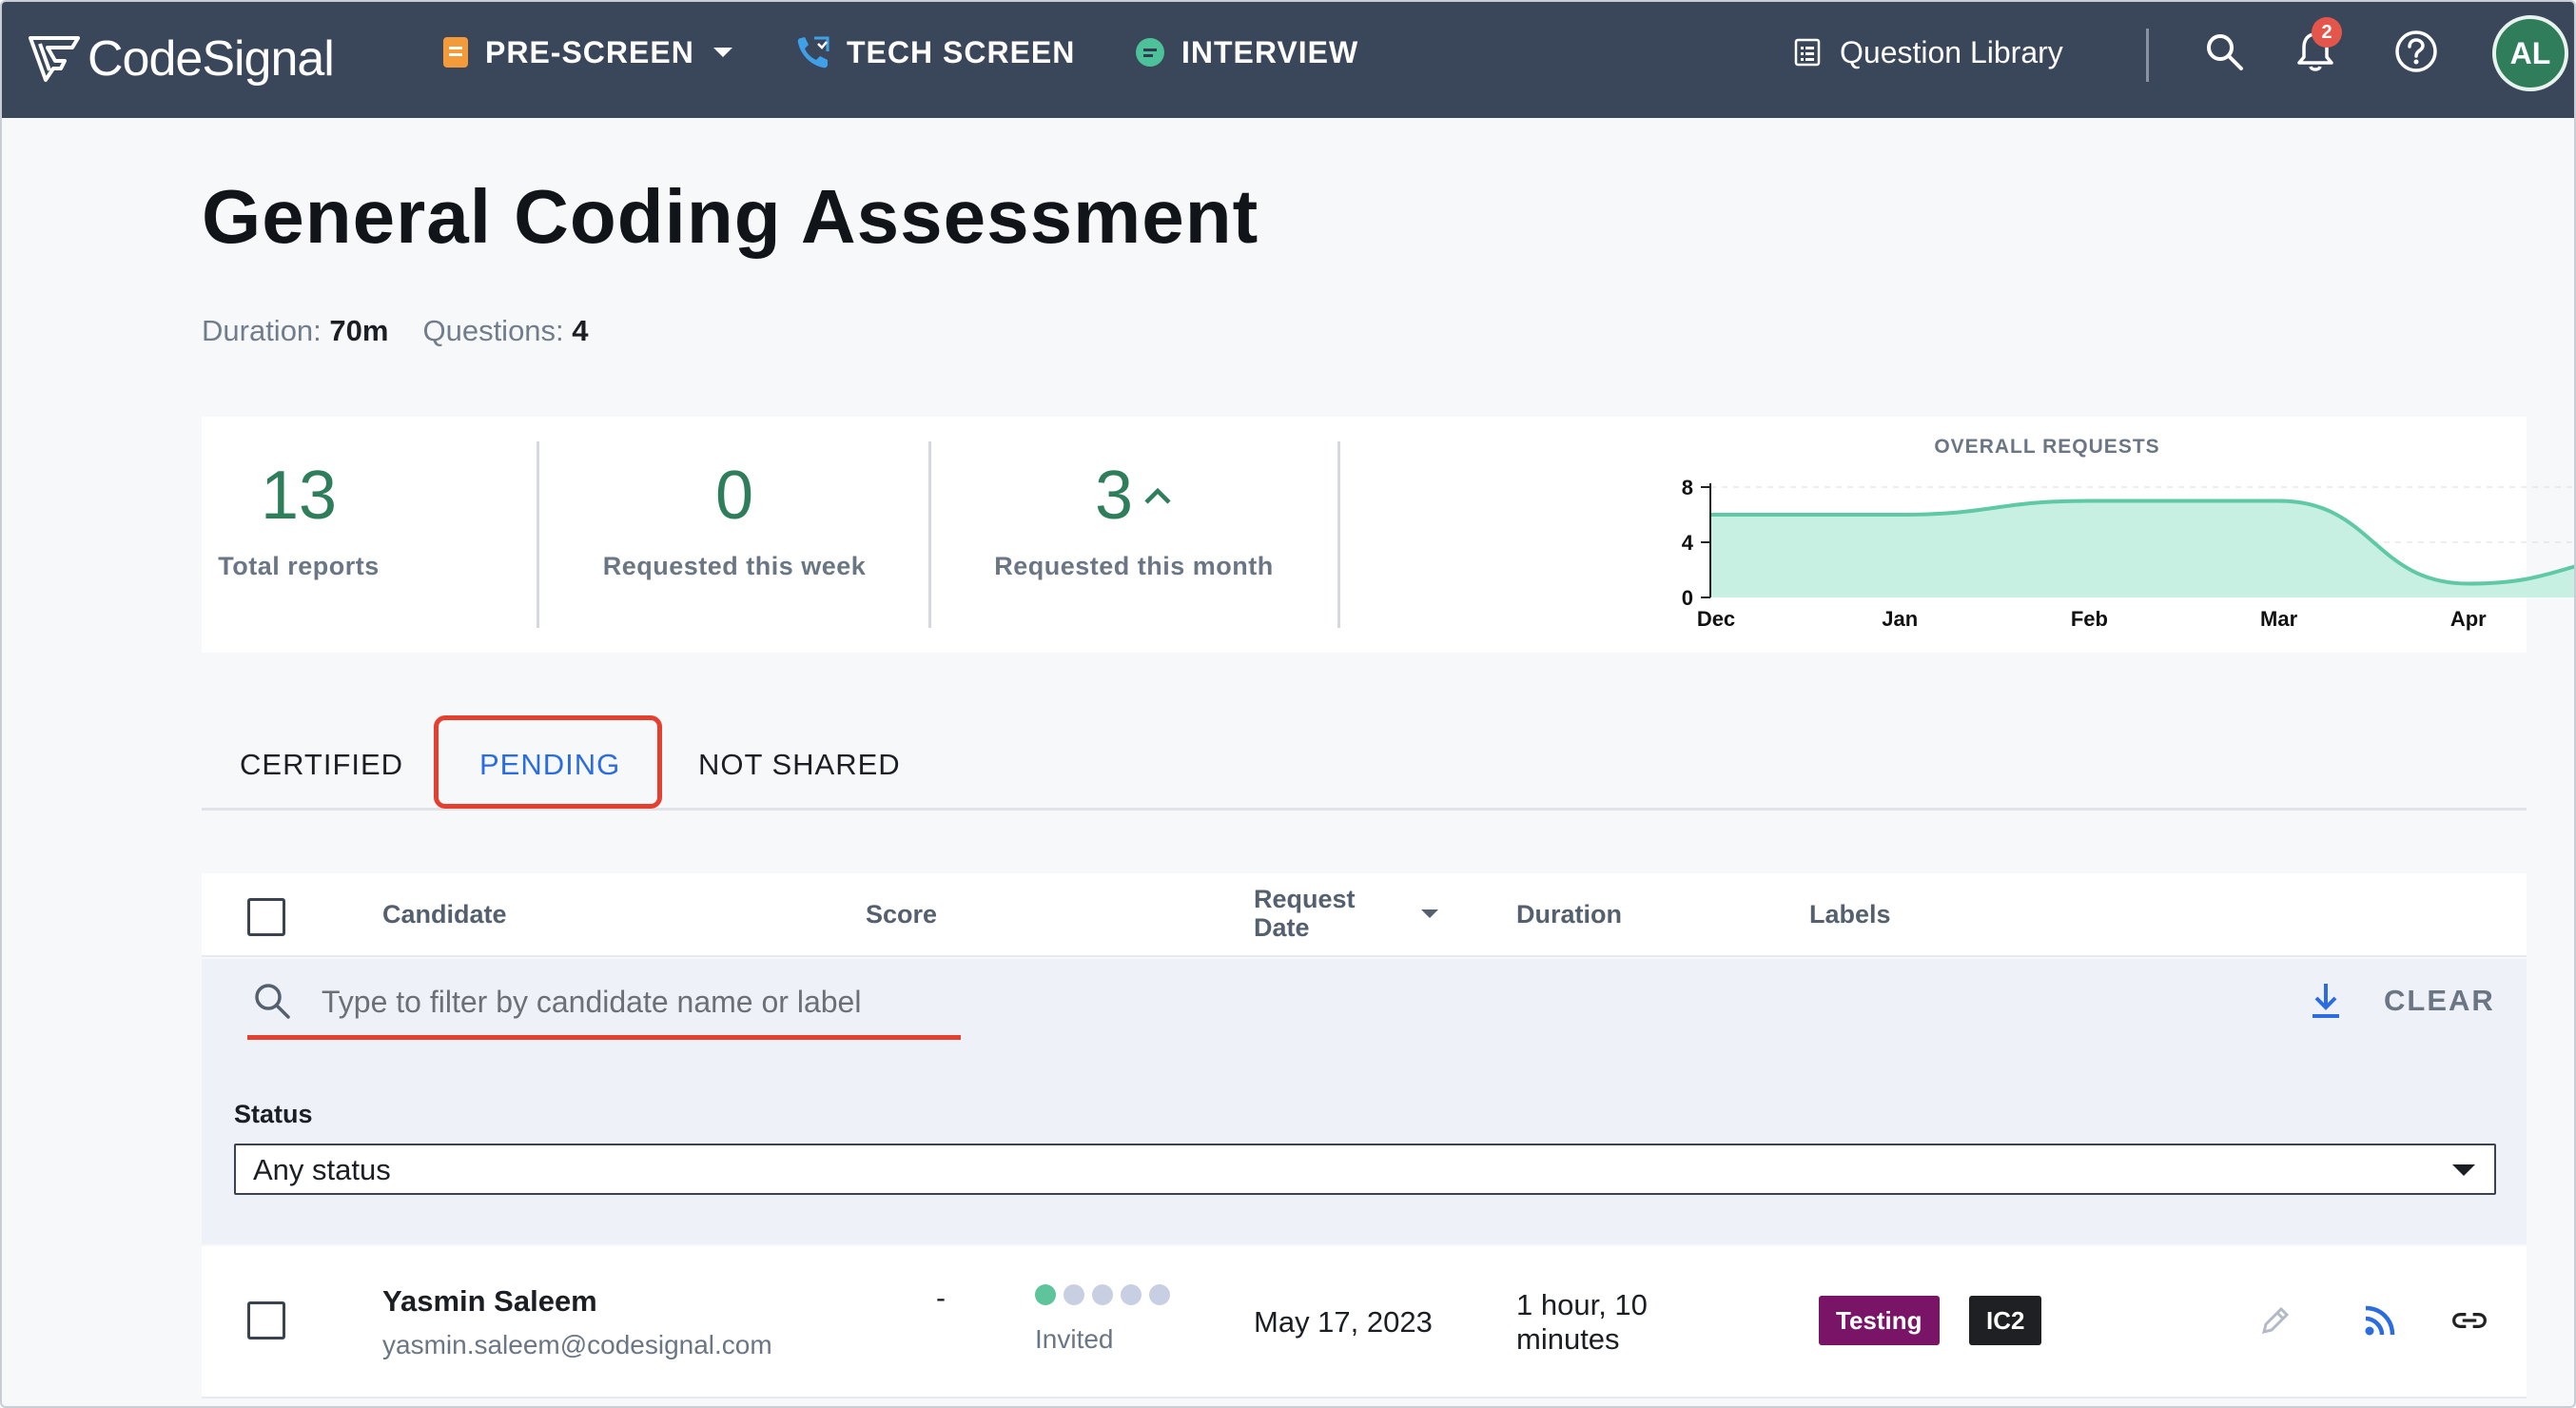 This screenshot has height=1408, width=2576. I want to click on stat-requested-week: 0 Requested this week, so click(734, 535).